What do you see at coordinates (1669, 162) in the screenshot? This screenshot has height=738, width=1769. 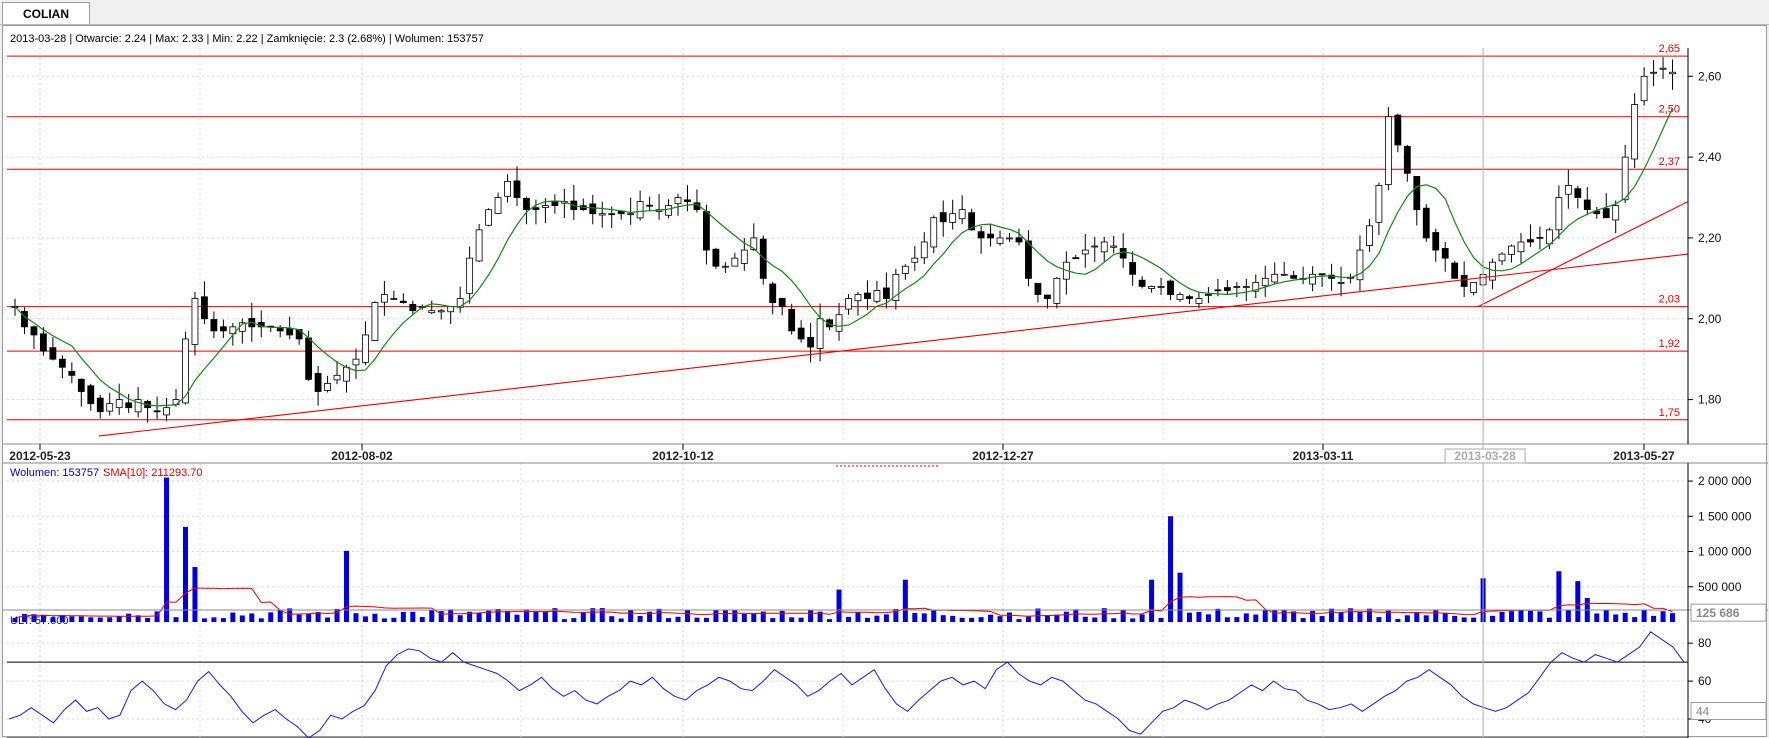 I see `level-label: 2,37` at bounding box center [1669, 162].